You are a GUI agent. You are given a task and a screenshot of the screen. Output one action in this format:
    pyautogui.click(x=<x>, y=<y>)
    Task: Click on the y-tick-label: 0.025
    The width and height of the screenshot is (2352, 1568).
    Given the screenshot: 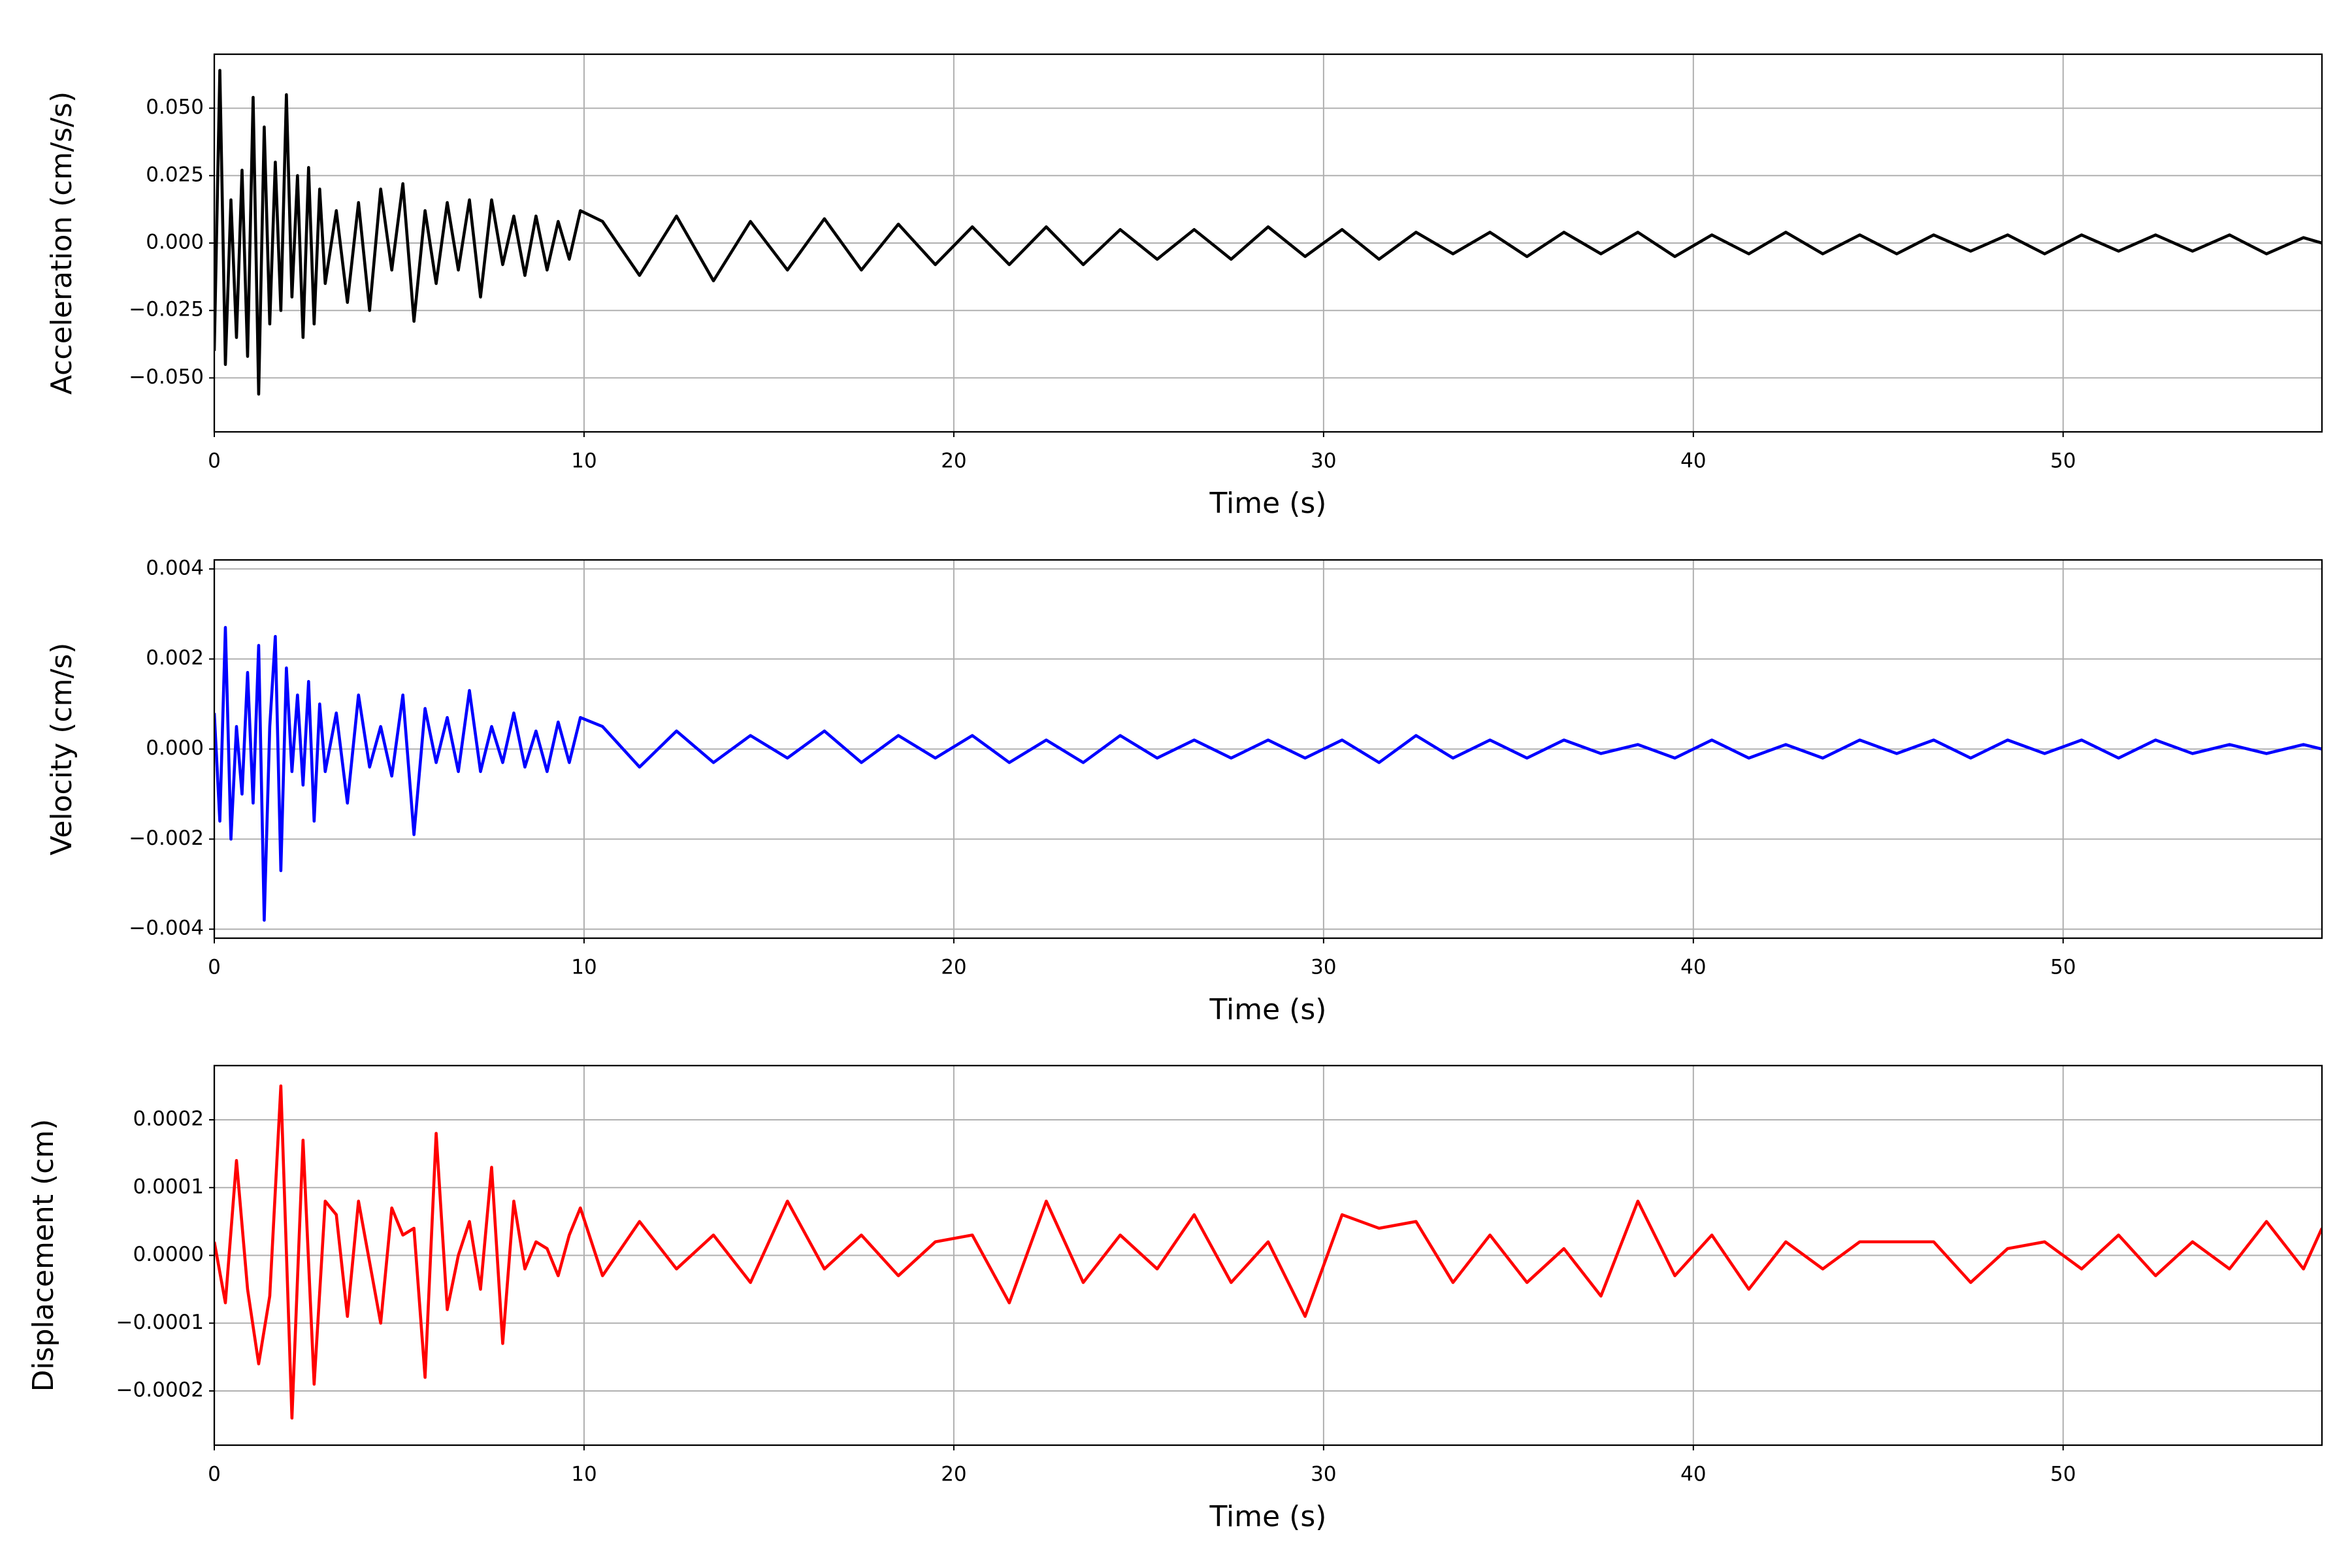 What is the action you would take?
    pyautogui.click(x=175, y=174)
    